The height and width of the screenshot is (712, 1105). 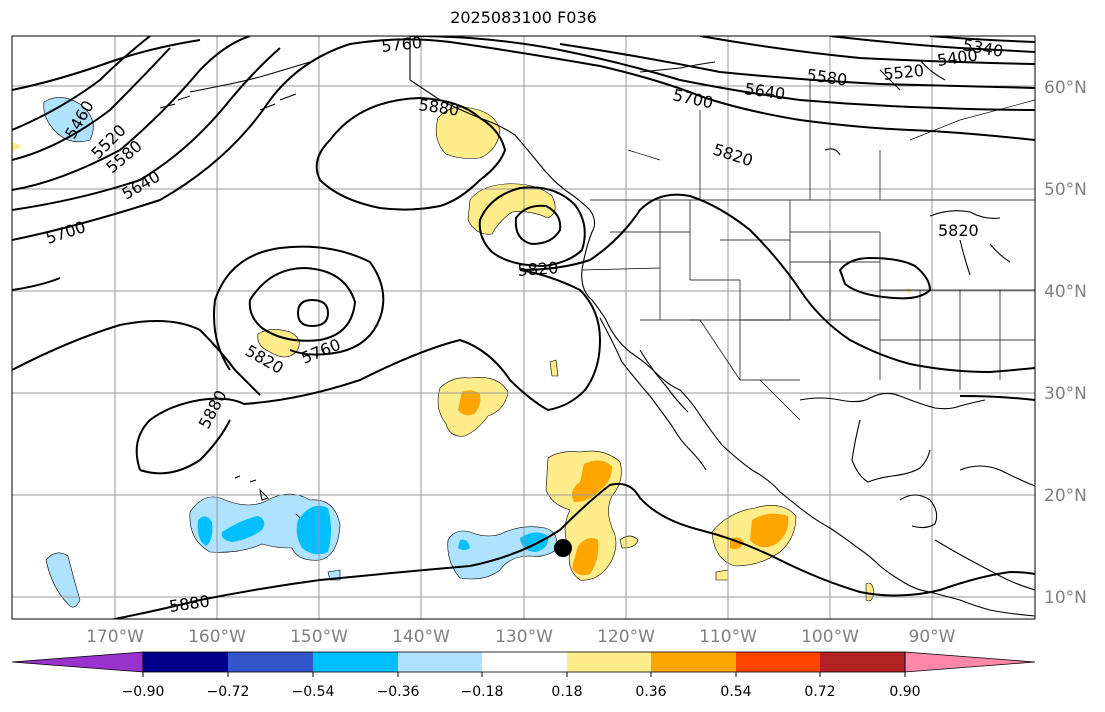 I want to click on lon-label: 110°W, so click(x=728, y=637).